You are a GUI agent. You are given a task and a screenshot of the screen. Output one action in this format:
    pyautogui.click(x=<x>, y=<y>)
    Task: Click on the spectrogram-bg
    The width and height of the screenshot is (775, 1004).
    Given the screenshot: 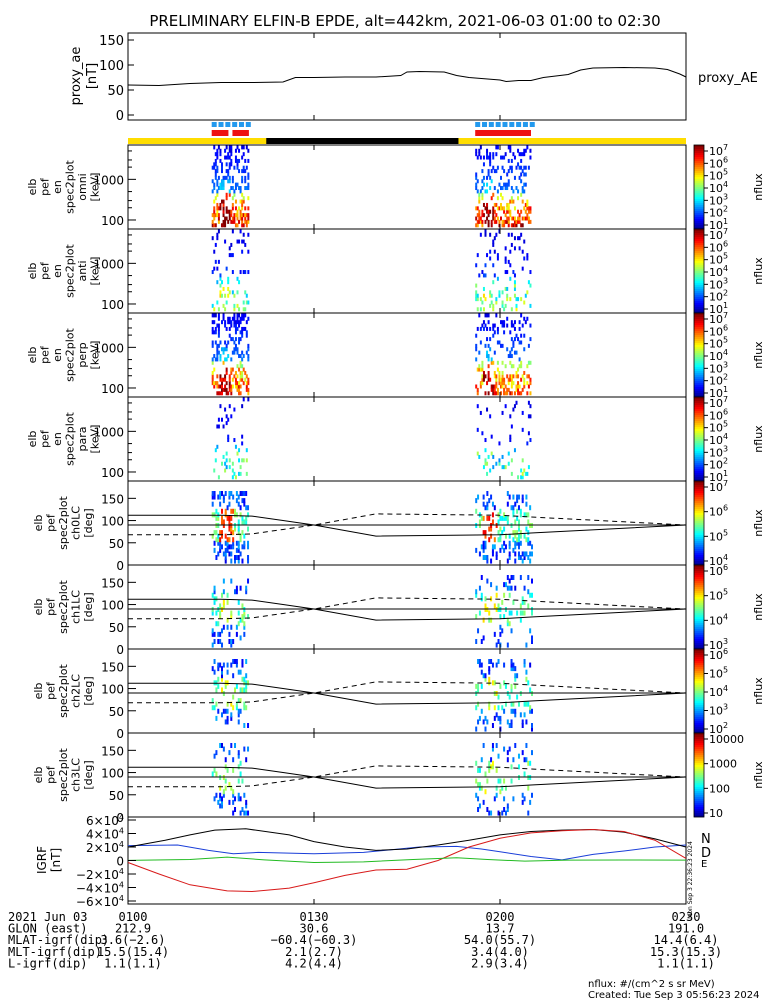 What is the action you would take?
    pyautogui.click(x=407, y=271)
    